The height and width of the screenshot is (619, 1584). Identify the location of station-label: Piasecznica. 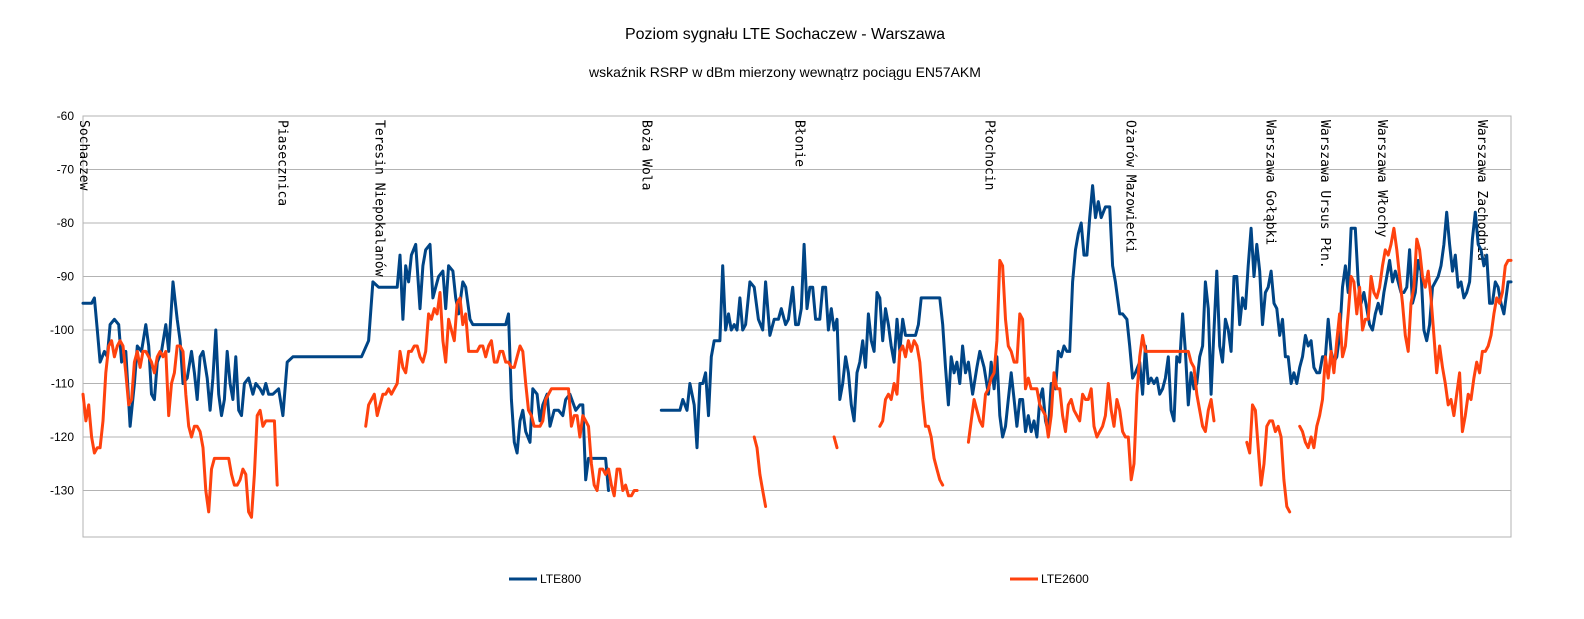
(281, 163).